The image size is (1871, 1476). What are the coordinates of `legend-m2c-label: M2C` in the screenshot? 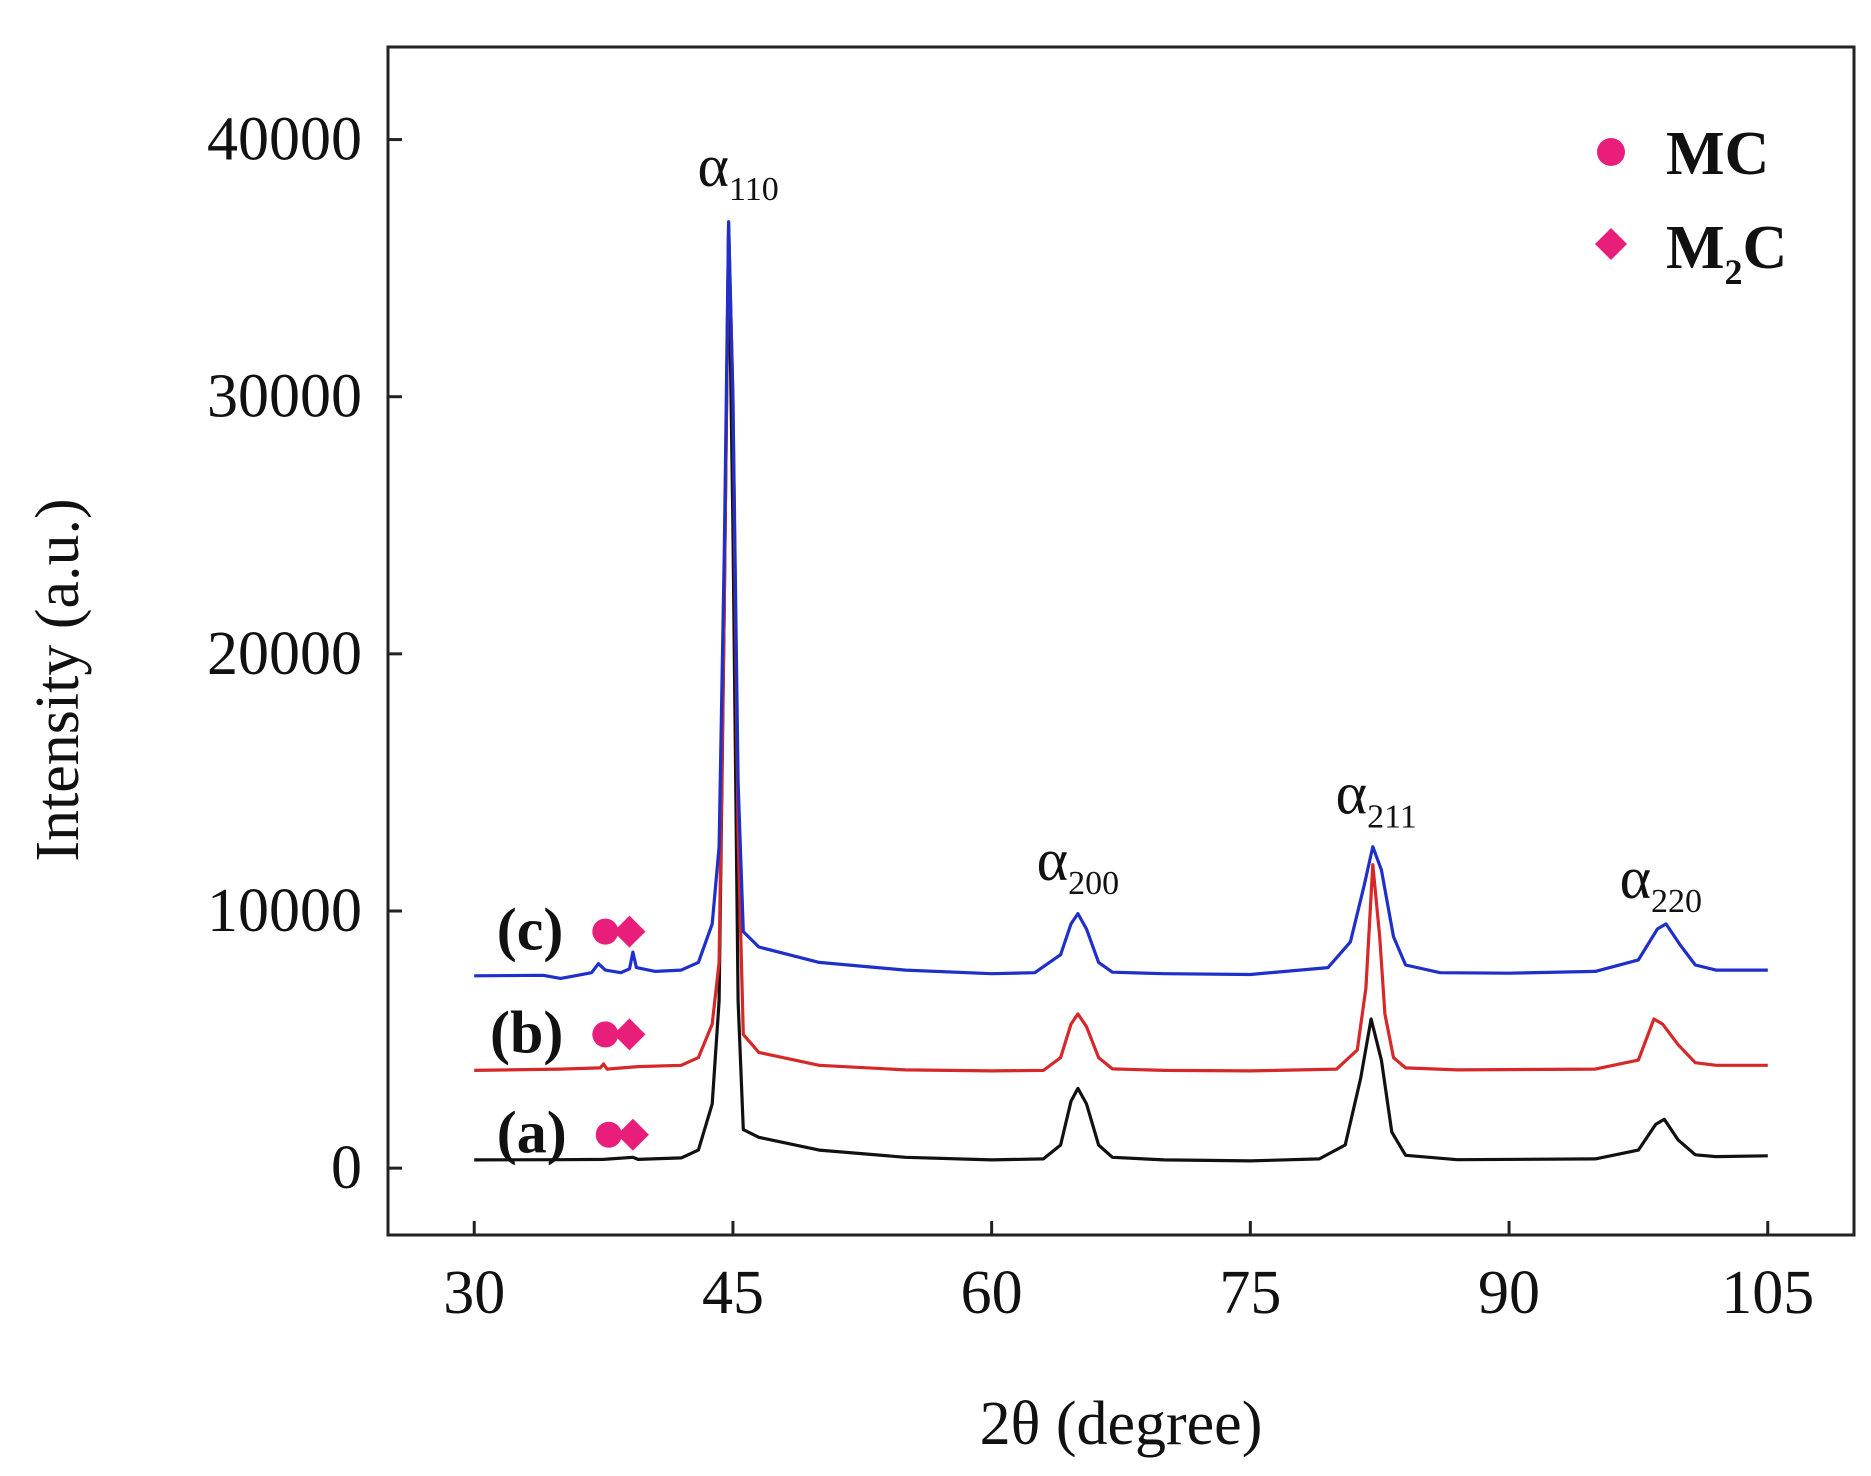 It's located at (1726, 253).